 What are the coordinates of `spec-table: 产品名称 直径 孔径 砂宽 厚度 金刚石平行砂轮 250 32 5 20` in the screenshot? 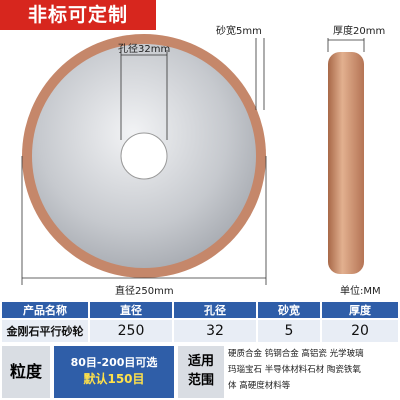 It's located at (200, 322).